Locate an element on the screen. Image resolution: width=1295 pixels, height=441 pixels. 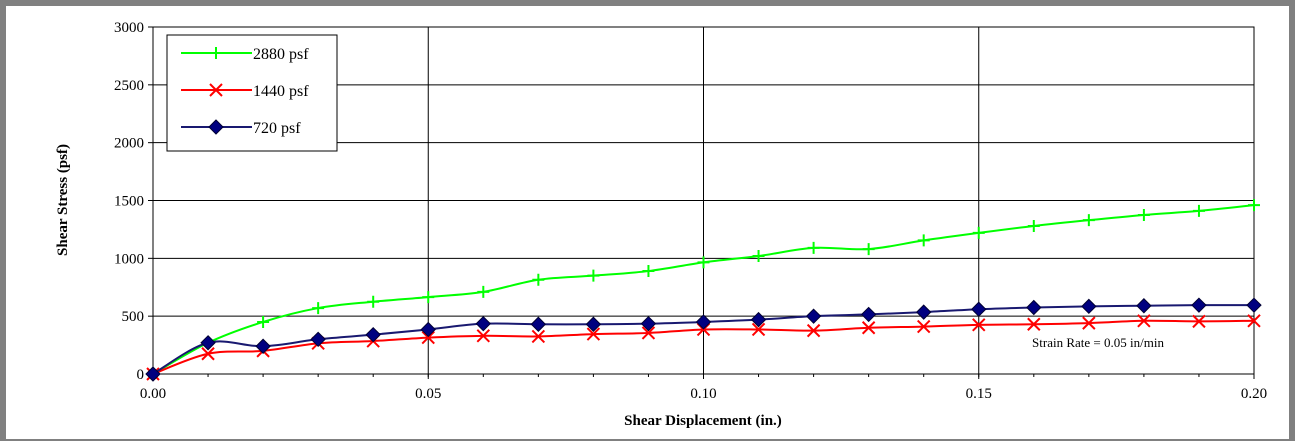
legend-label-2880-psf: 2880 psf is located at coordinates (281, 54).